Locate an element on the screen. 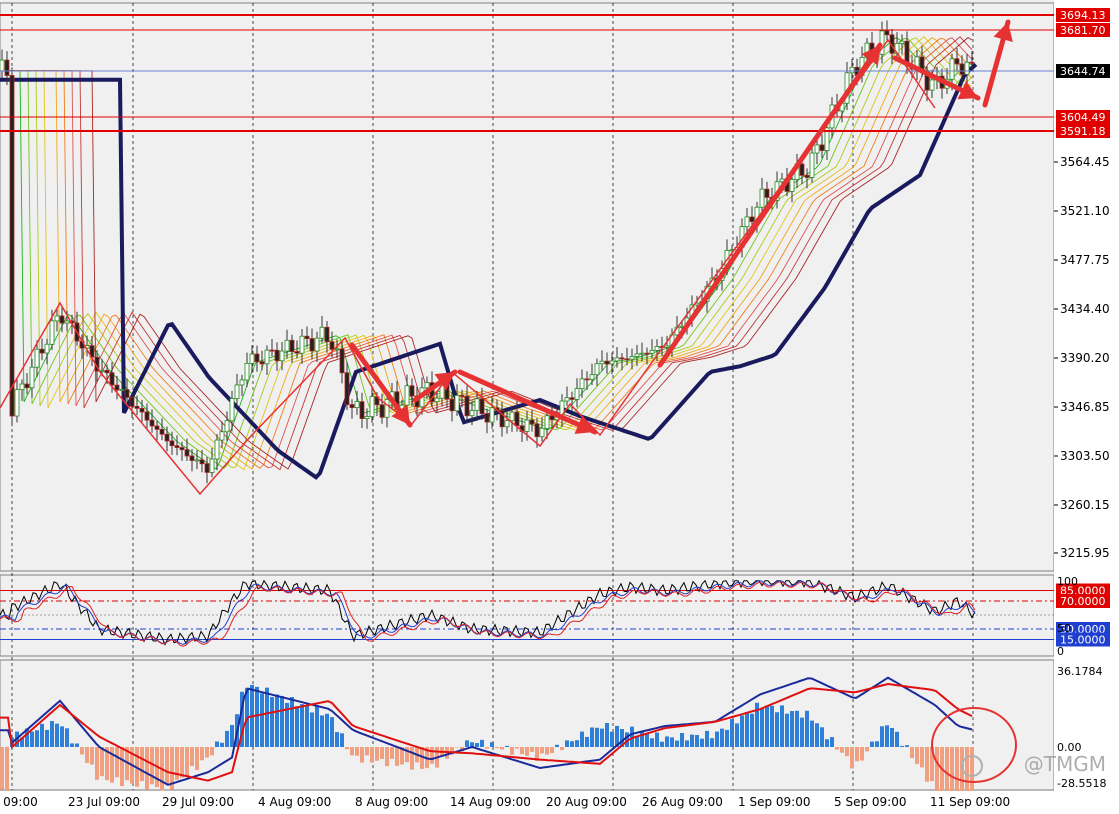 The width and height of the screenshot is (1119, 814). stoch-line is located at coordinates (488, 614).